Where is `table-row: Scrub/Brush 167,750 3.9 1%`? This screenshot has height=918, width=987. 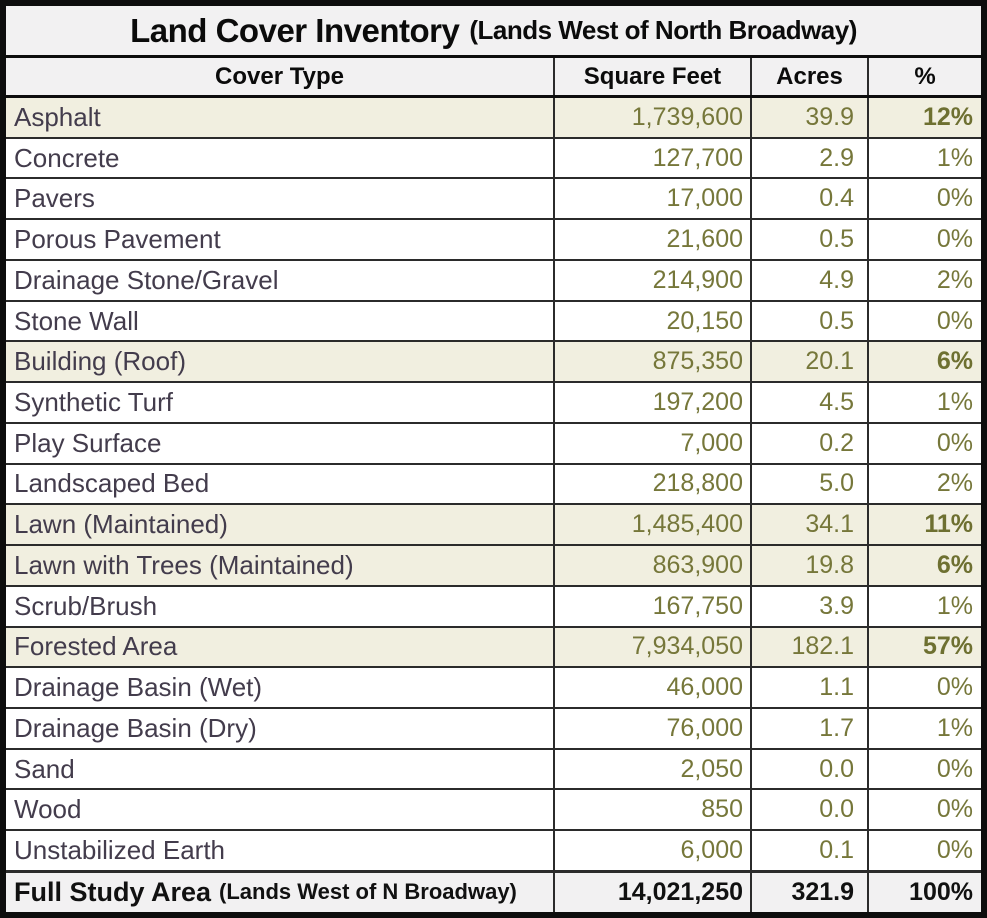 table-row: Scrub/Brush 167,750 3.9 1% is located at coordinates (493, 606).